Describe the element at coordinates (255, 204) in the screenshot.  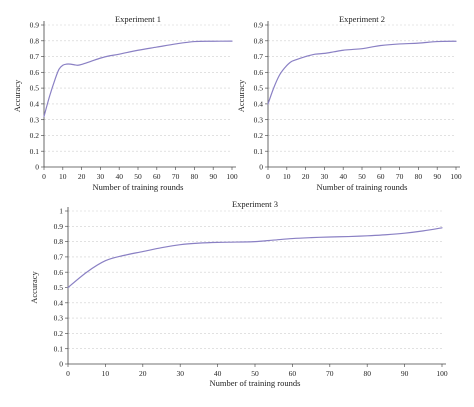
I see `chart-title: Experiment 3` at that location.